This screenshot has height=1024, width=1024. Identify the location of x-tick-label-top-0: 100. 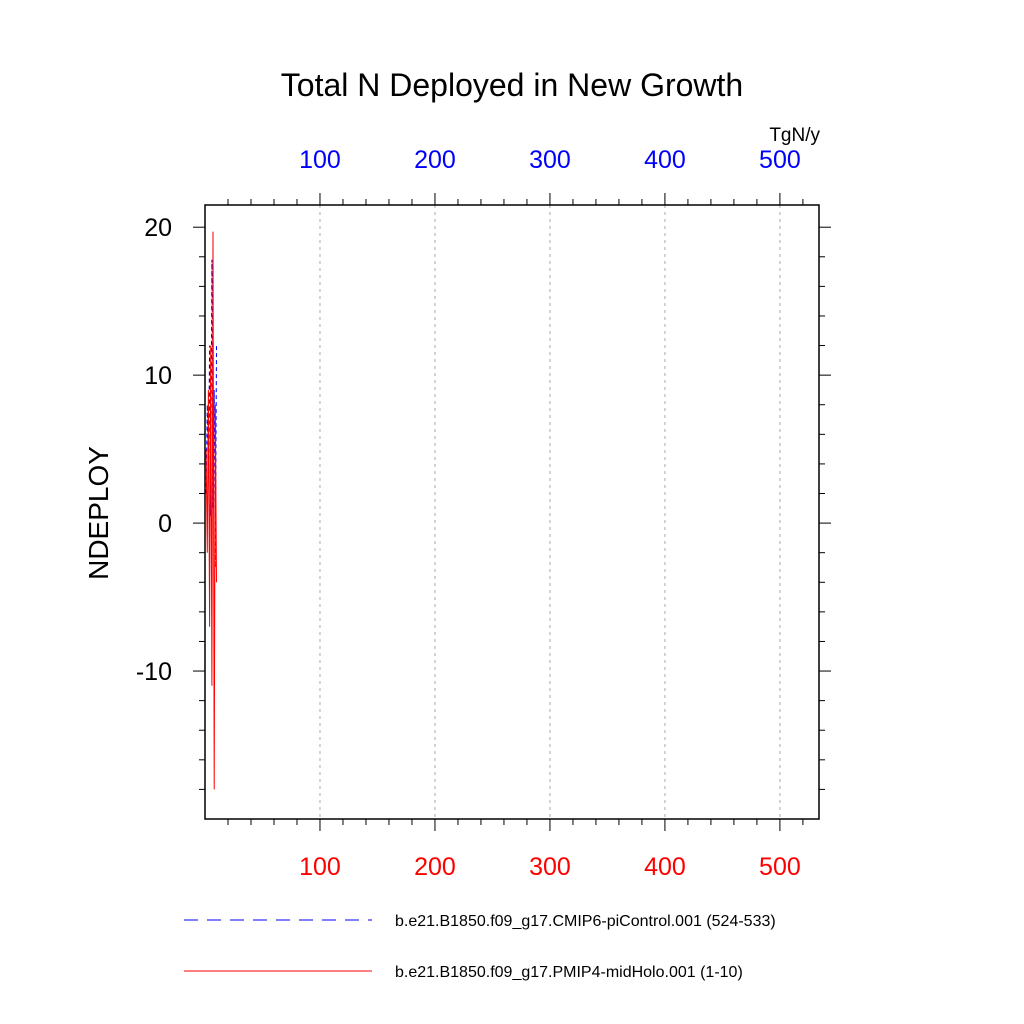
(320, 160).